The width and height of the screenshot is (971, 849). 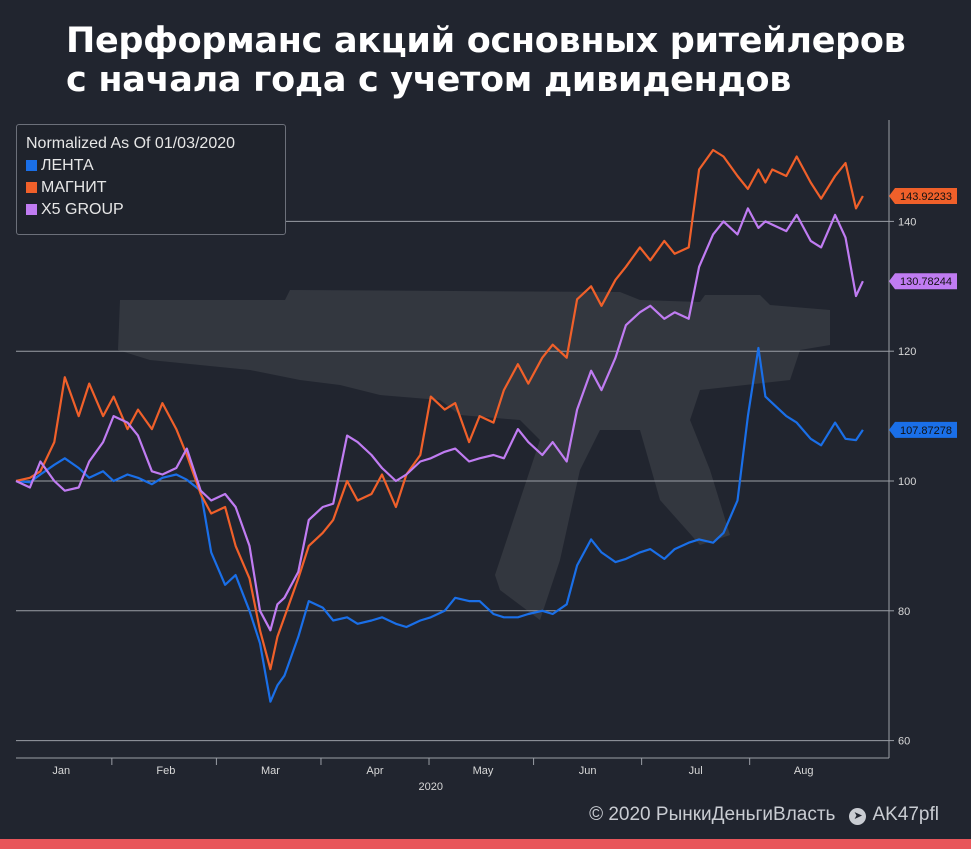 I want to click on legend-item-lenta: ЛЕНТА, so click(x=155, y=166).